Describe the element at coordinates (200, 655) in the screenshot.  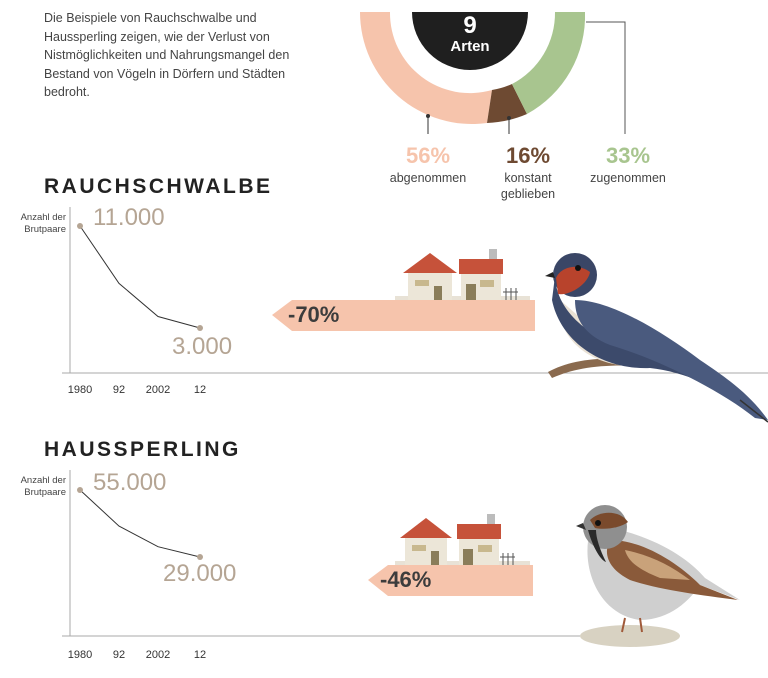
I see `sparrow-tick-3: 12` at that location.